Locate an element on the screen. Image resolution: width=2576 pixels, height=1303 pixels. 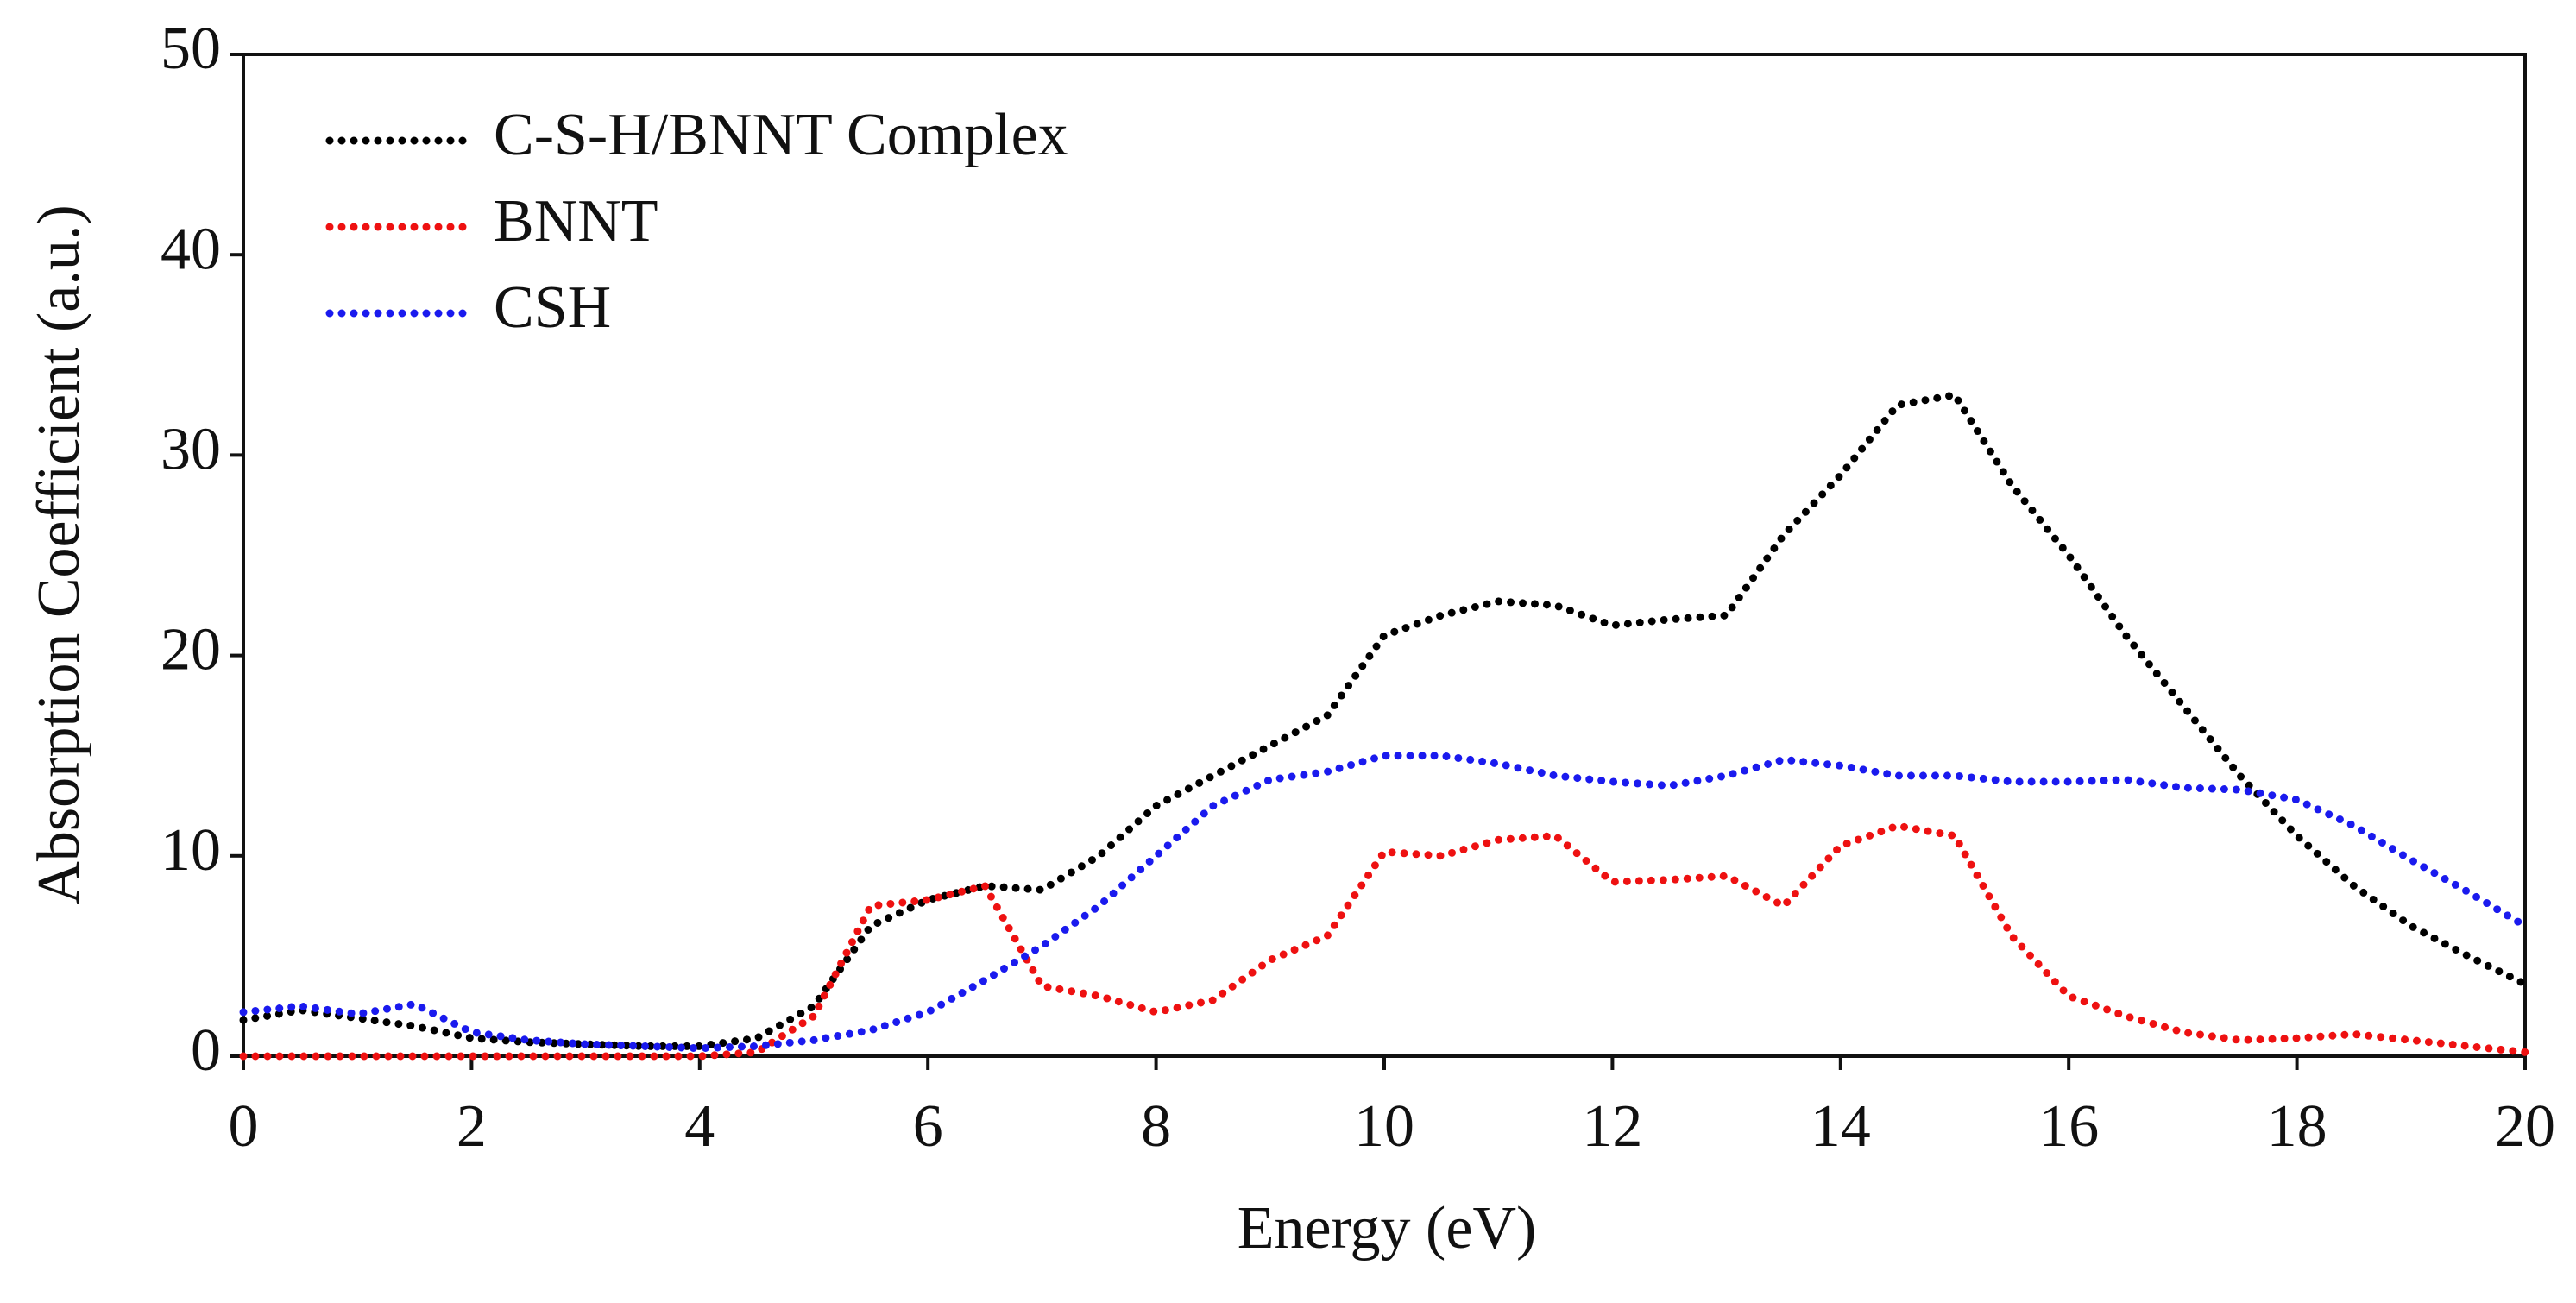
y-tick-label: 30 is located at coordinates (191, 449).